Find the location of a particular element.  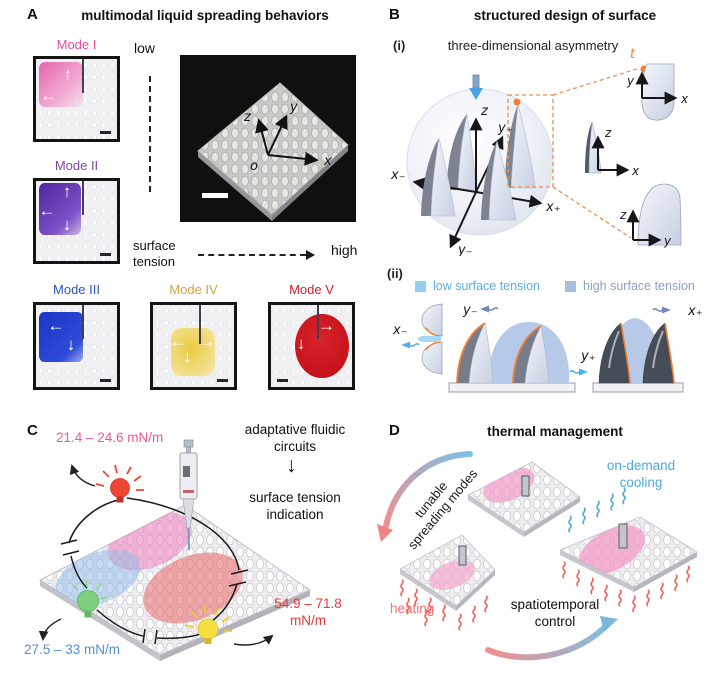

control-label: spatiotemporal control is located at coordinates (555, 613).